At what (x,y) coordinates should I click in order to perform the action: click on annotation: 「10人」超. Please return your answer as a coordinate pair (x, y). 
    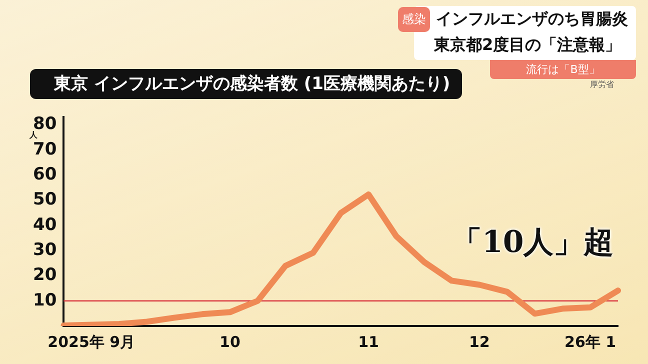
    Looking at the image, I should click on (533, 243).